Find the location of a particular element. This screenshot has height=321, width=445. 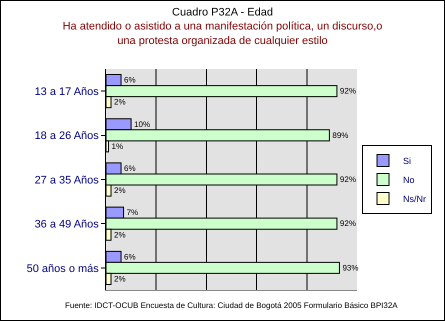

y-tick-label: 13 a 17 Años is located at coordinates (67, 92).